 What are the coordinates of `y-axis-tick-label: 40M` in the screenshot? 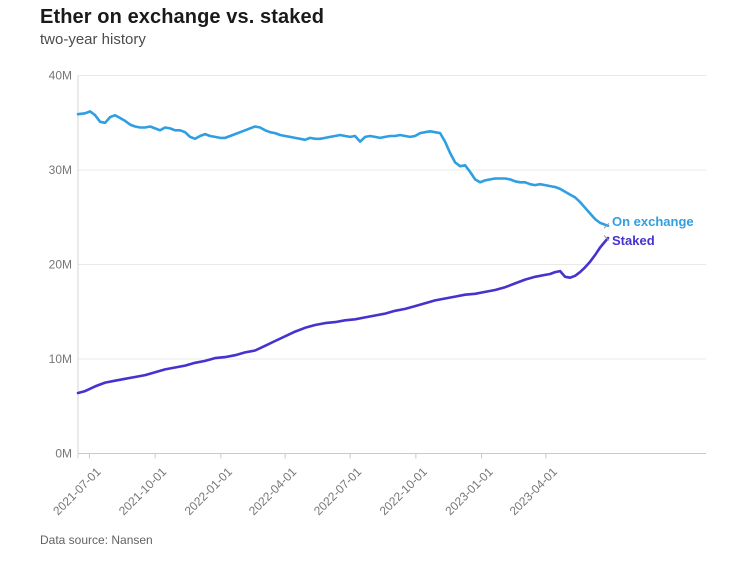 It's located at (60, 76).